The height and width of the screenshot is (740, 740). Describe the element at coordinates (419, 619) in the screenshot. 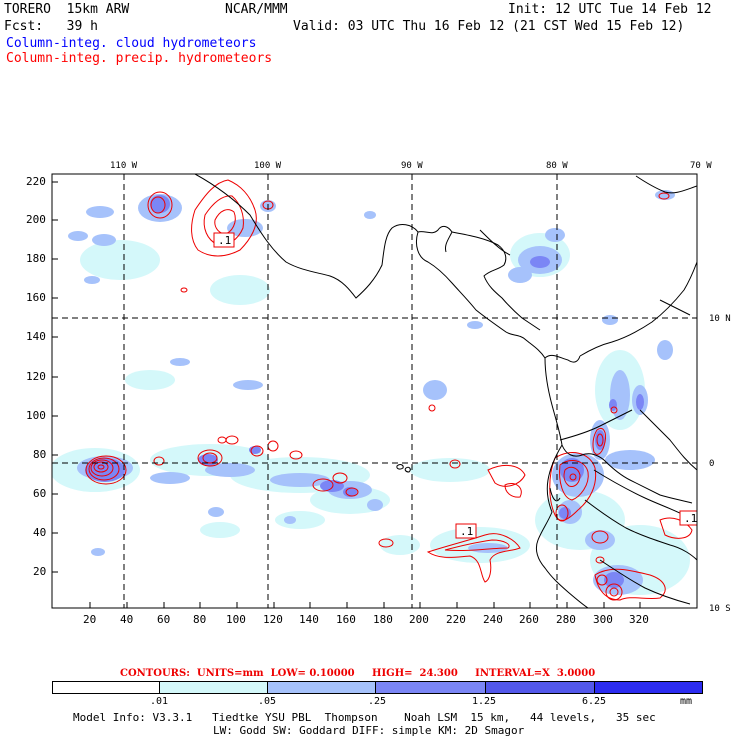

I see `x-label-200: 200` at that location.